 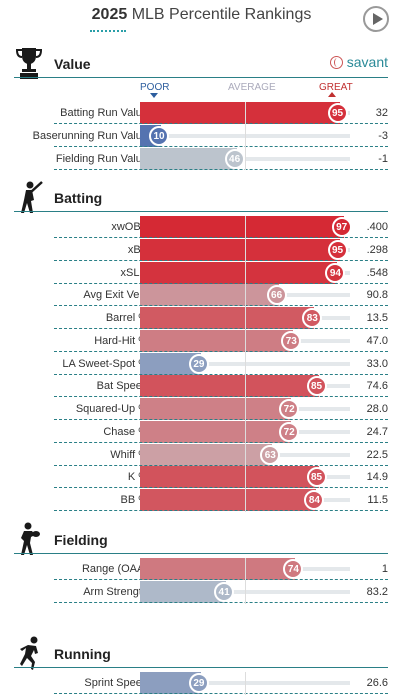 What do you see at coordinates (377, 409) in the screenshot?
I see `metric-value: 28.0` at bounding box center [377, 409].